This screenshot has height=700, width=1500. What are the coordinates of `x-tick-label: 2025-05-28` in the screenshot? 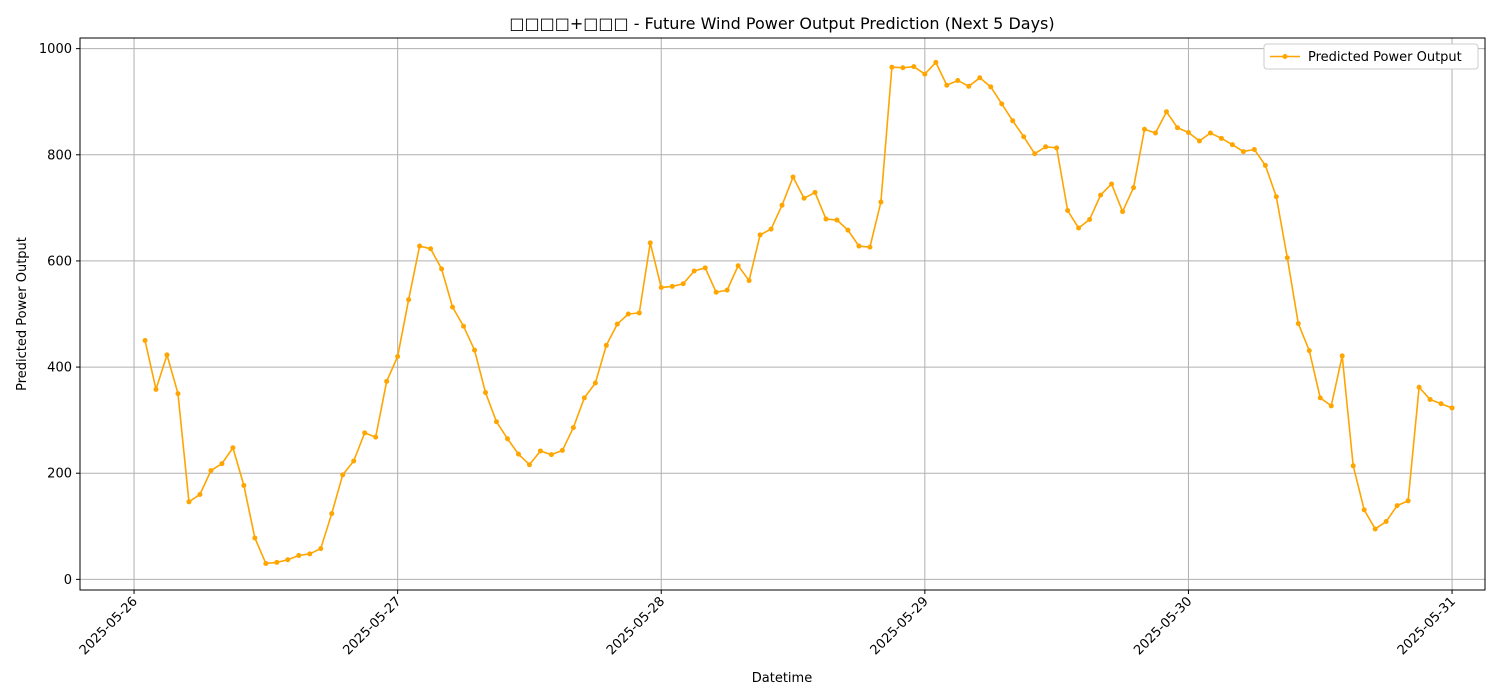 It's located at (636, 626).